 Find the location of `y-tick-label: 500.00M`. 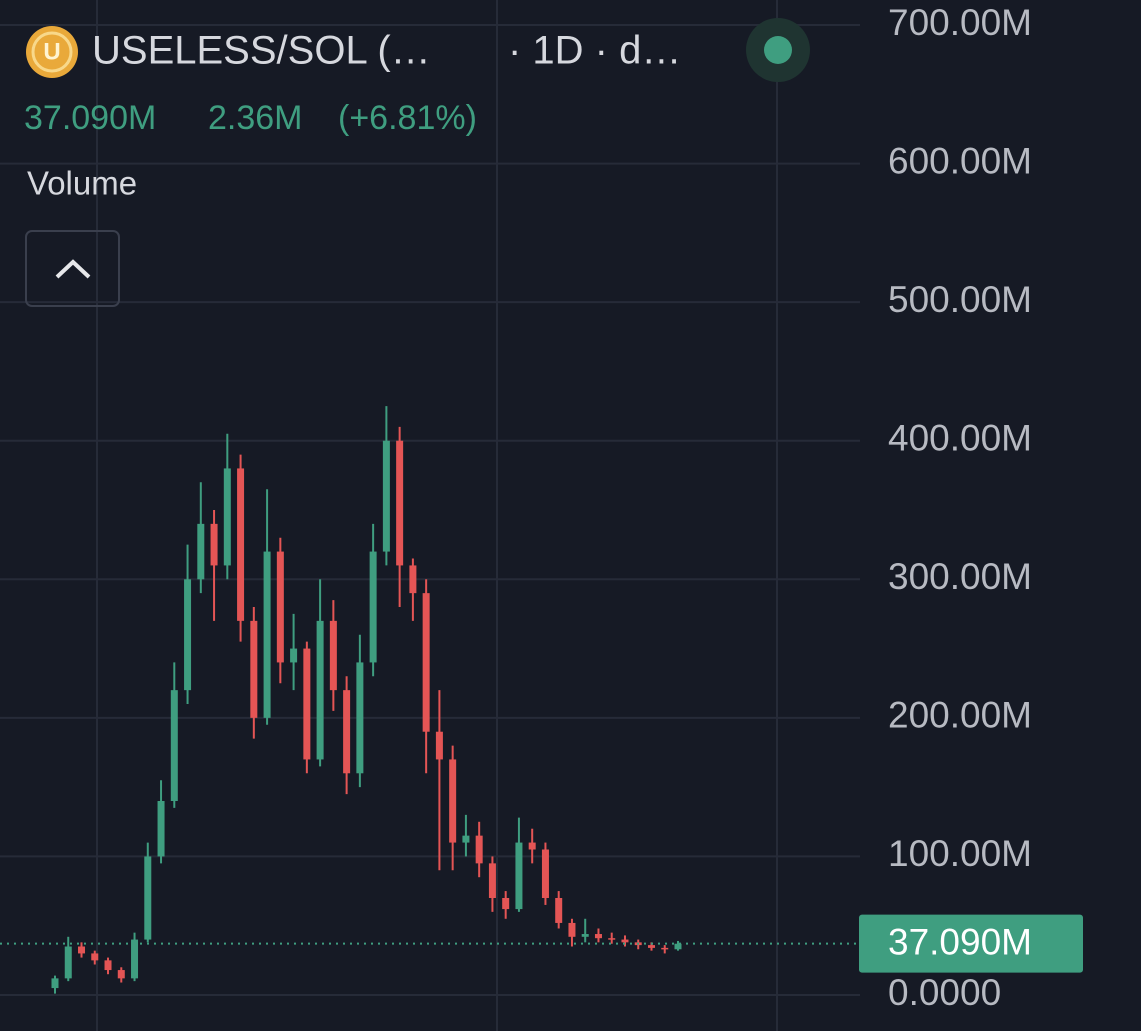

y-tick-label: 500.00M is located at coordinates (960, 299).